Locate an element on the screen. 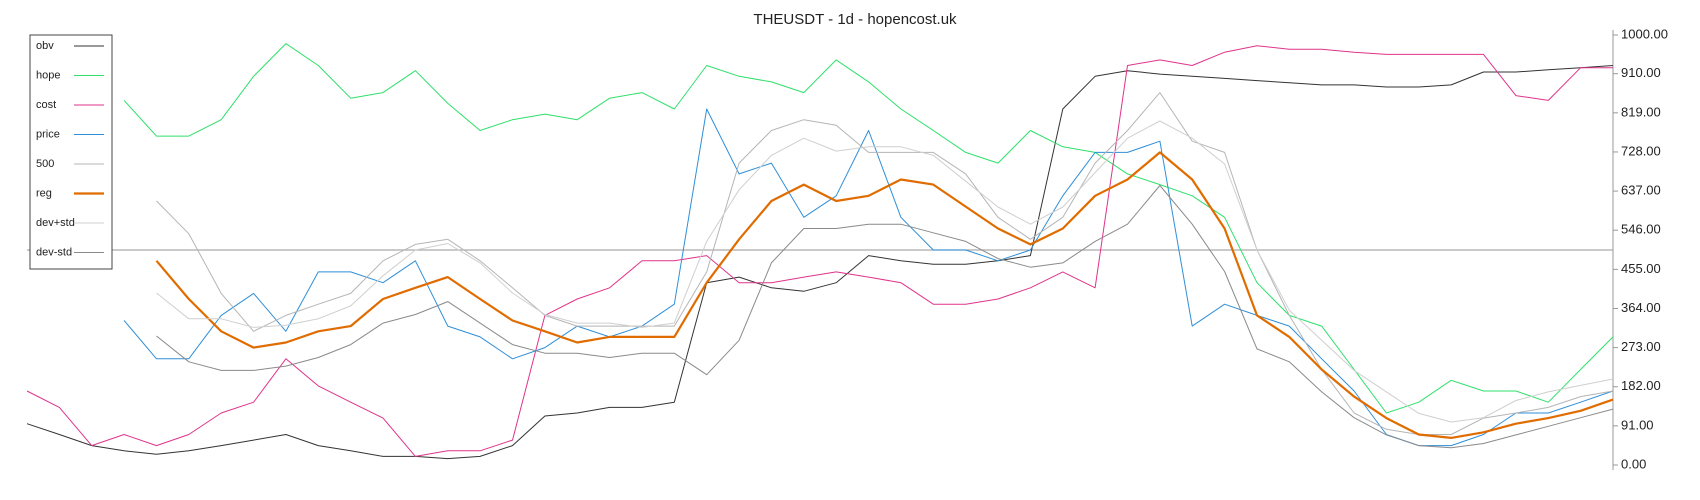 Image resolution: width=1700 pixels, height=500 pixels. y-tick-label: 91.00 is located at coordinates (1637, 424).